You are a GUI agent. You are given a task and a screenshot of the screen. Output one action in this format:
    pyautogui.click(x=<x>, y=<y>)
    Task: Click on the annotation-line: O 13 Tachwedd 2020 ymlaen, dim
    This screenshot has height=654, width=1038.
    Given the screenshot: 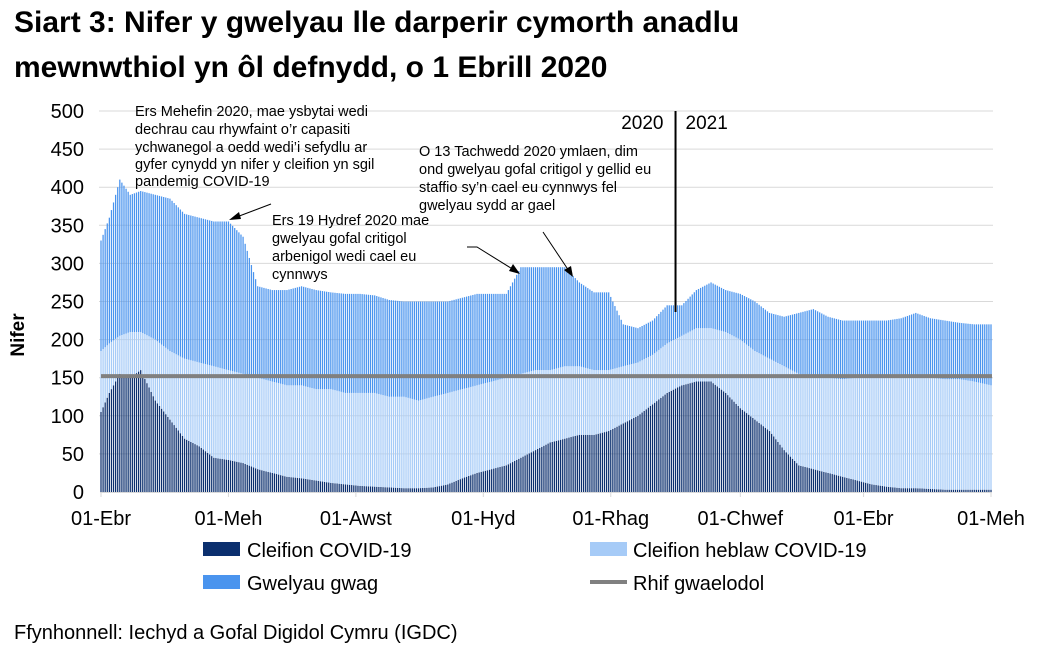 What is the action you would take?
    pyautogui.click(x=528, y=152)
    